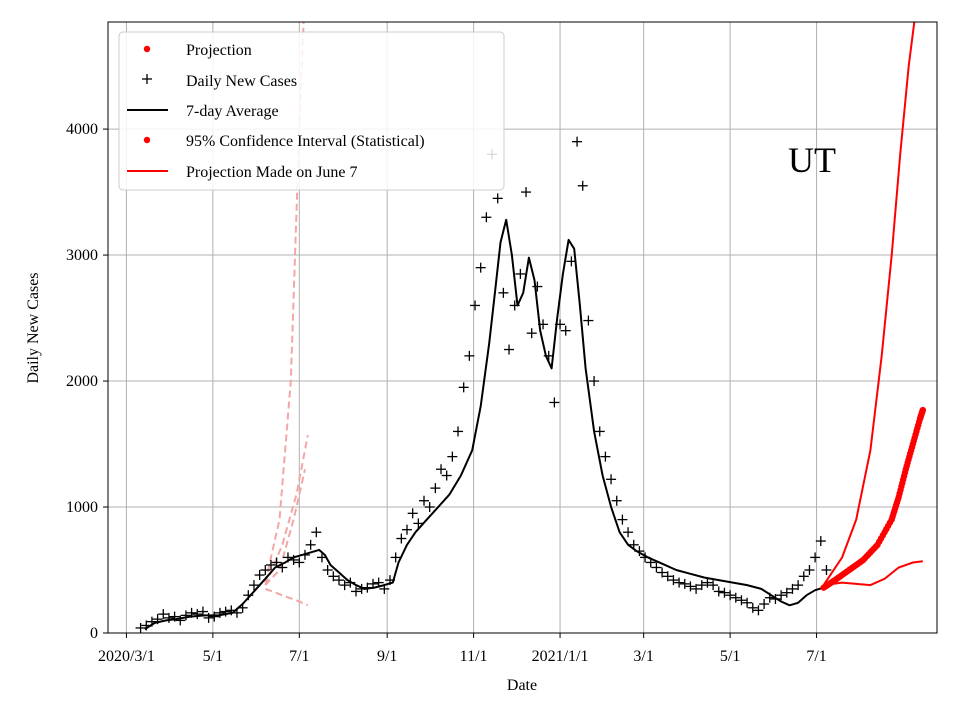 The width and height of the screenshot is (960, 720). Describe the element at coordinates (82, 129) in the screenshot. I see `y-tick-label: 4000` at that location.